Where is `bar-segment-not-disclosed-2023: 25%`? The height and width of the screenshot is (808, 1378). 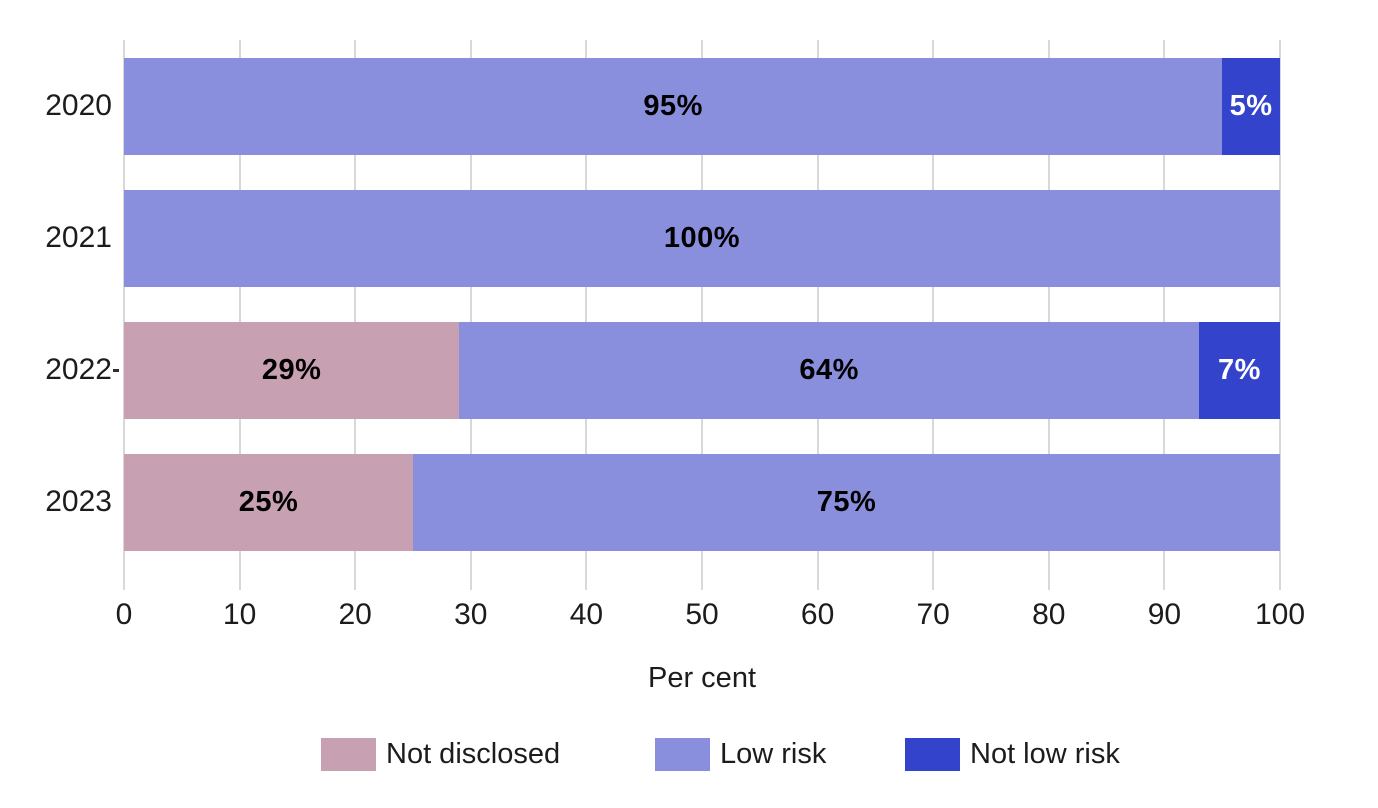
bar-segment-not-disclosed-2023: 25% is located at coordinates (268, 502).